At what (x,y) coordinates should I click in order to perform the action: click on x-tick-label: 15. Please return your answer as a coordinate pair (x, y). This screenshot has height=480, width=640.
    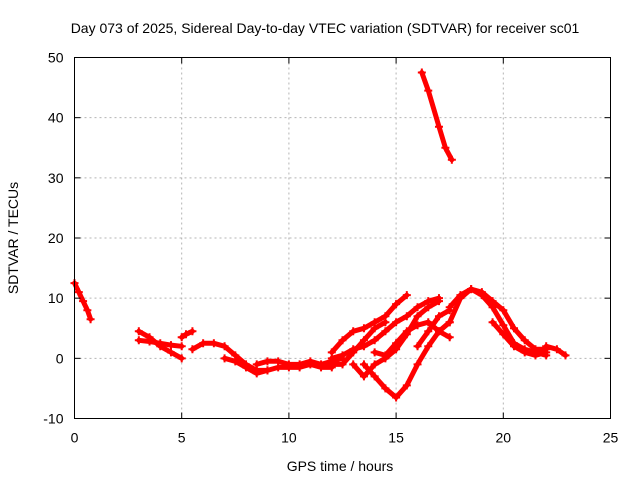
    Looking at the image, I should click on (396, 438).